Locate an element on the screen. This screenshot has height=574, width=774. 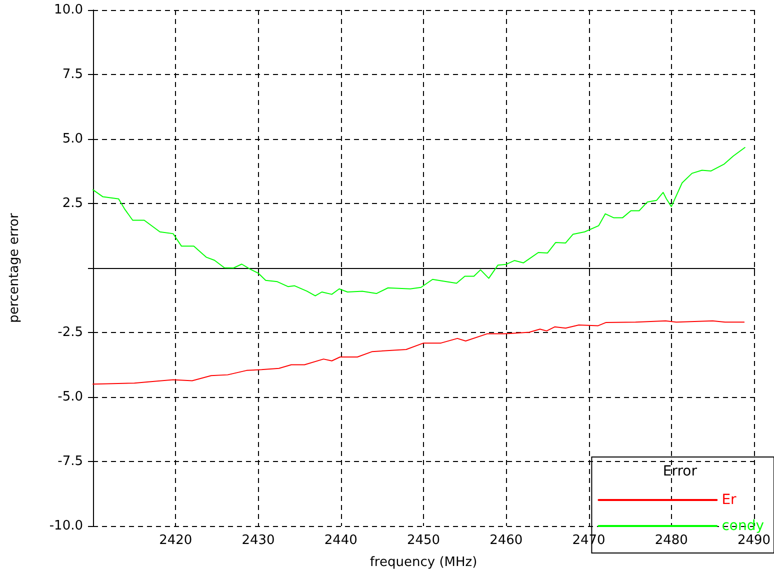
text: condy is located at coordinates (743, 526).